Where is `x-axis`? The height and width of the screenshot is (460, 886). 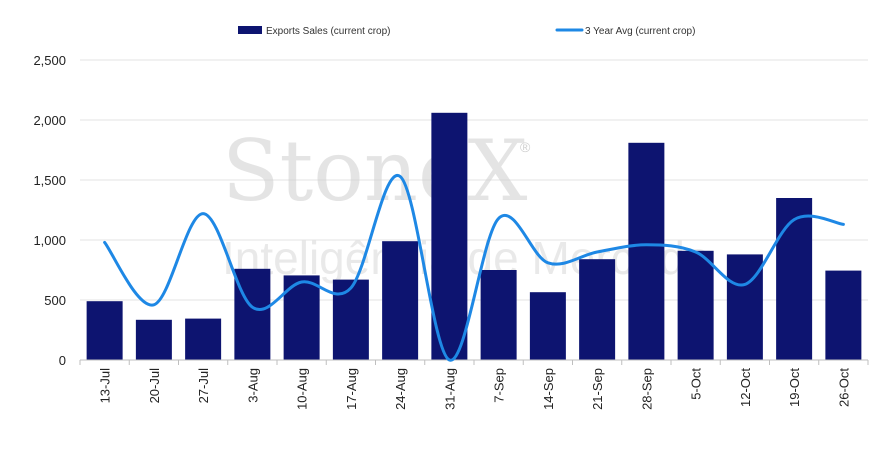 x-axis is located at coordinates (474, 362).